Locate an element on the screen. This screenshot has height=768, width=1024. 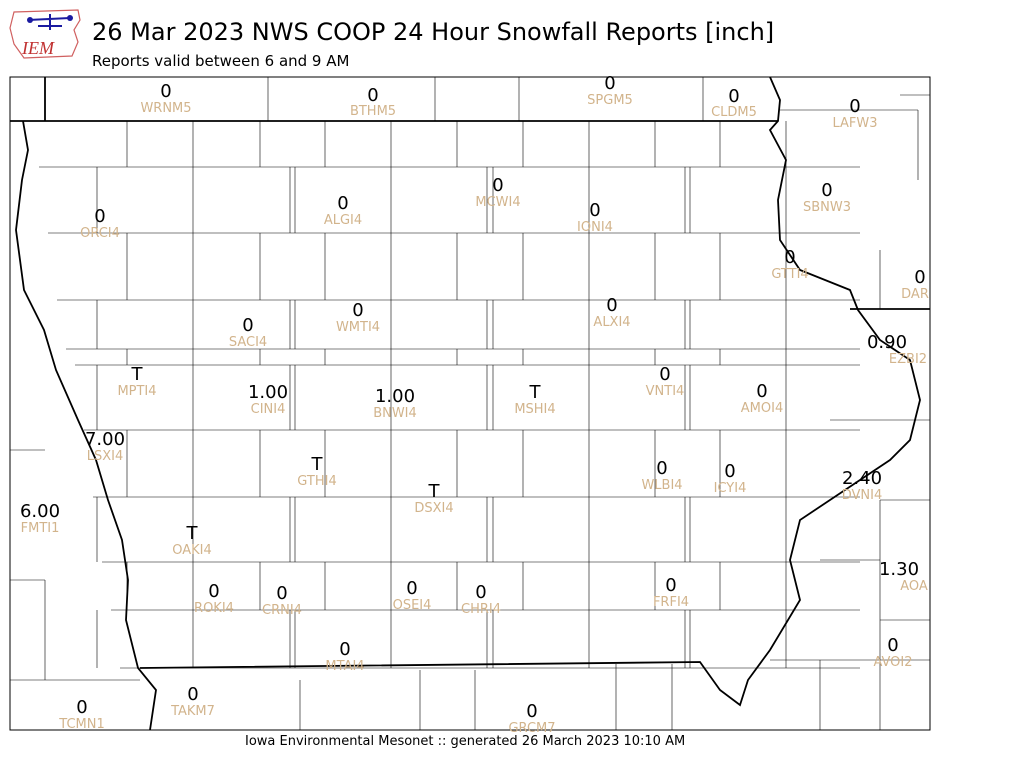
station-id: CLDM5 is located at coordinates (734, 112).